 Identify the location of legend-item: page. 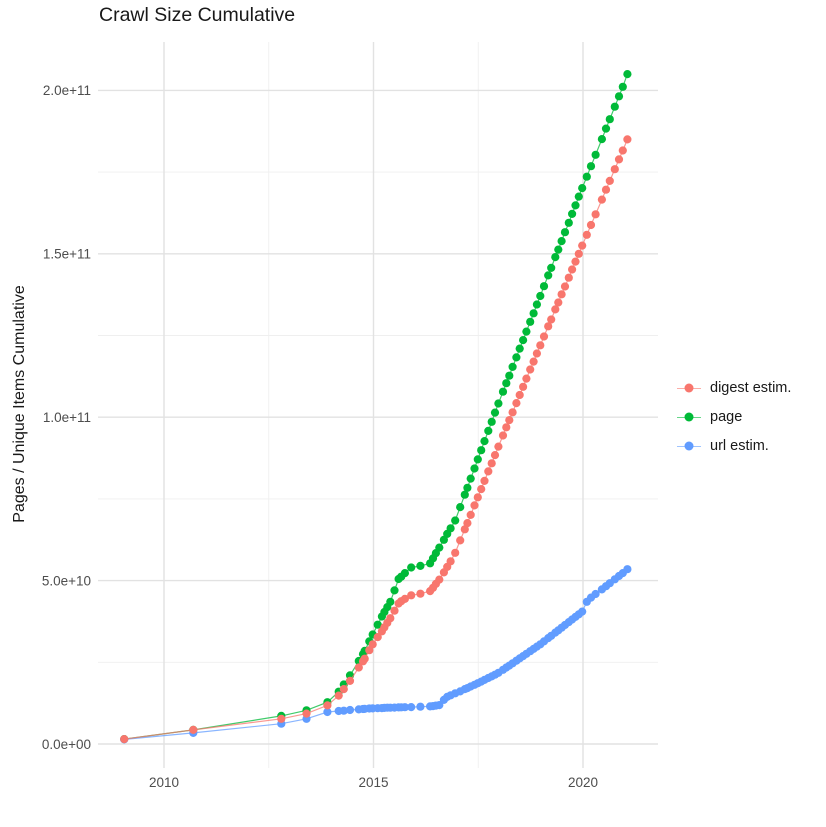
(734, 417).